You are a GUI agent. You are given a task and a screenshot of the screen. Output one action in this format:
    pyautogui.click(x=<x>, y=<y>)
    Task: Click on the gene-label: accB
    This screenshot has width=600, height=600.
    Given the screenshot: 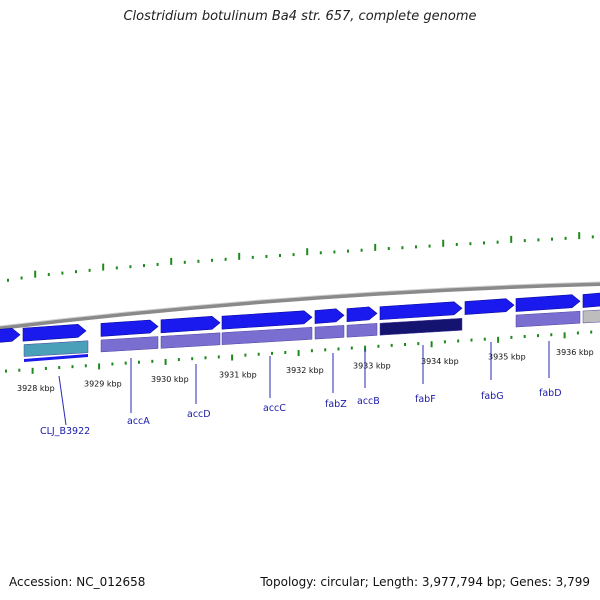 What is the action you would take?
    pyautogui.click(x=368, y=401)
    